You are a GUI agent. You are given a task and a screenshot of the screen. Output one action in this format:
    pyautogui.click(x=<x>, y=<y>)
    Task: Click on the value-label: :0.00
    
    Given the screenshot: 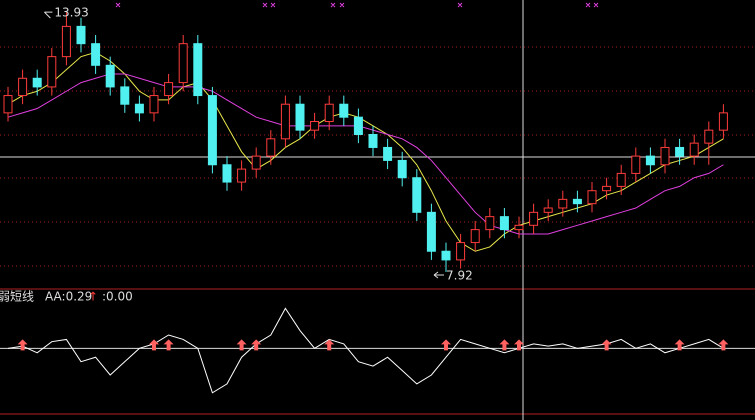 What is the action you would take?
    pyautogui.click(x=117, y=297)
    